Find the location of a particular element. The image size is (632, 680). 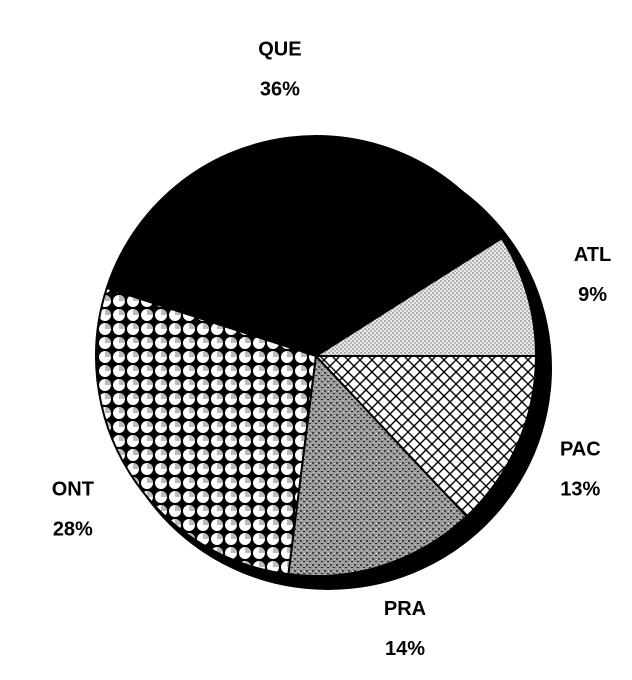

slice-value-label: 13% is located at coordinates (580, 490).